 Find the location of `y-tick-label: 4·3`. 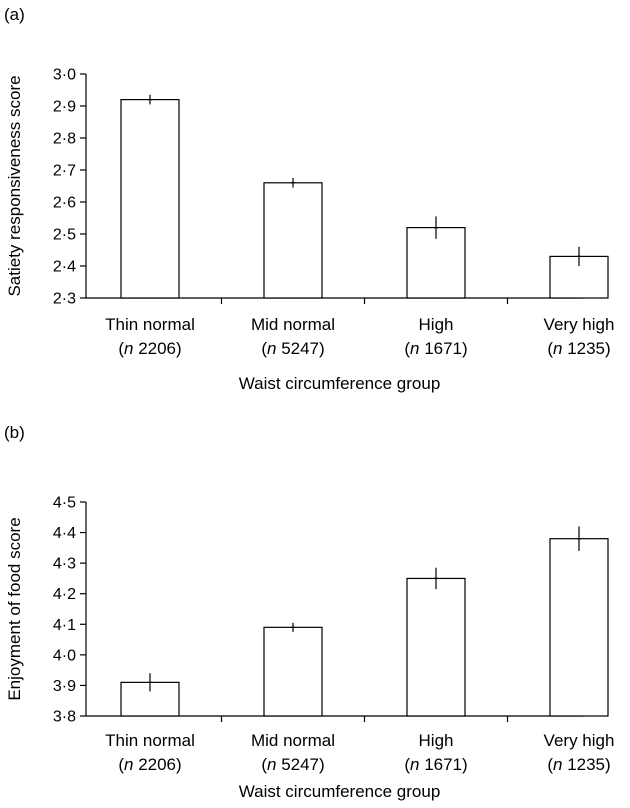

y-tick-label: 4·3 is located at coordinates (64, 564).